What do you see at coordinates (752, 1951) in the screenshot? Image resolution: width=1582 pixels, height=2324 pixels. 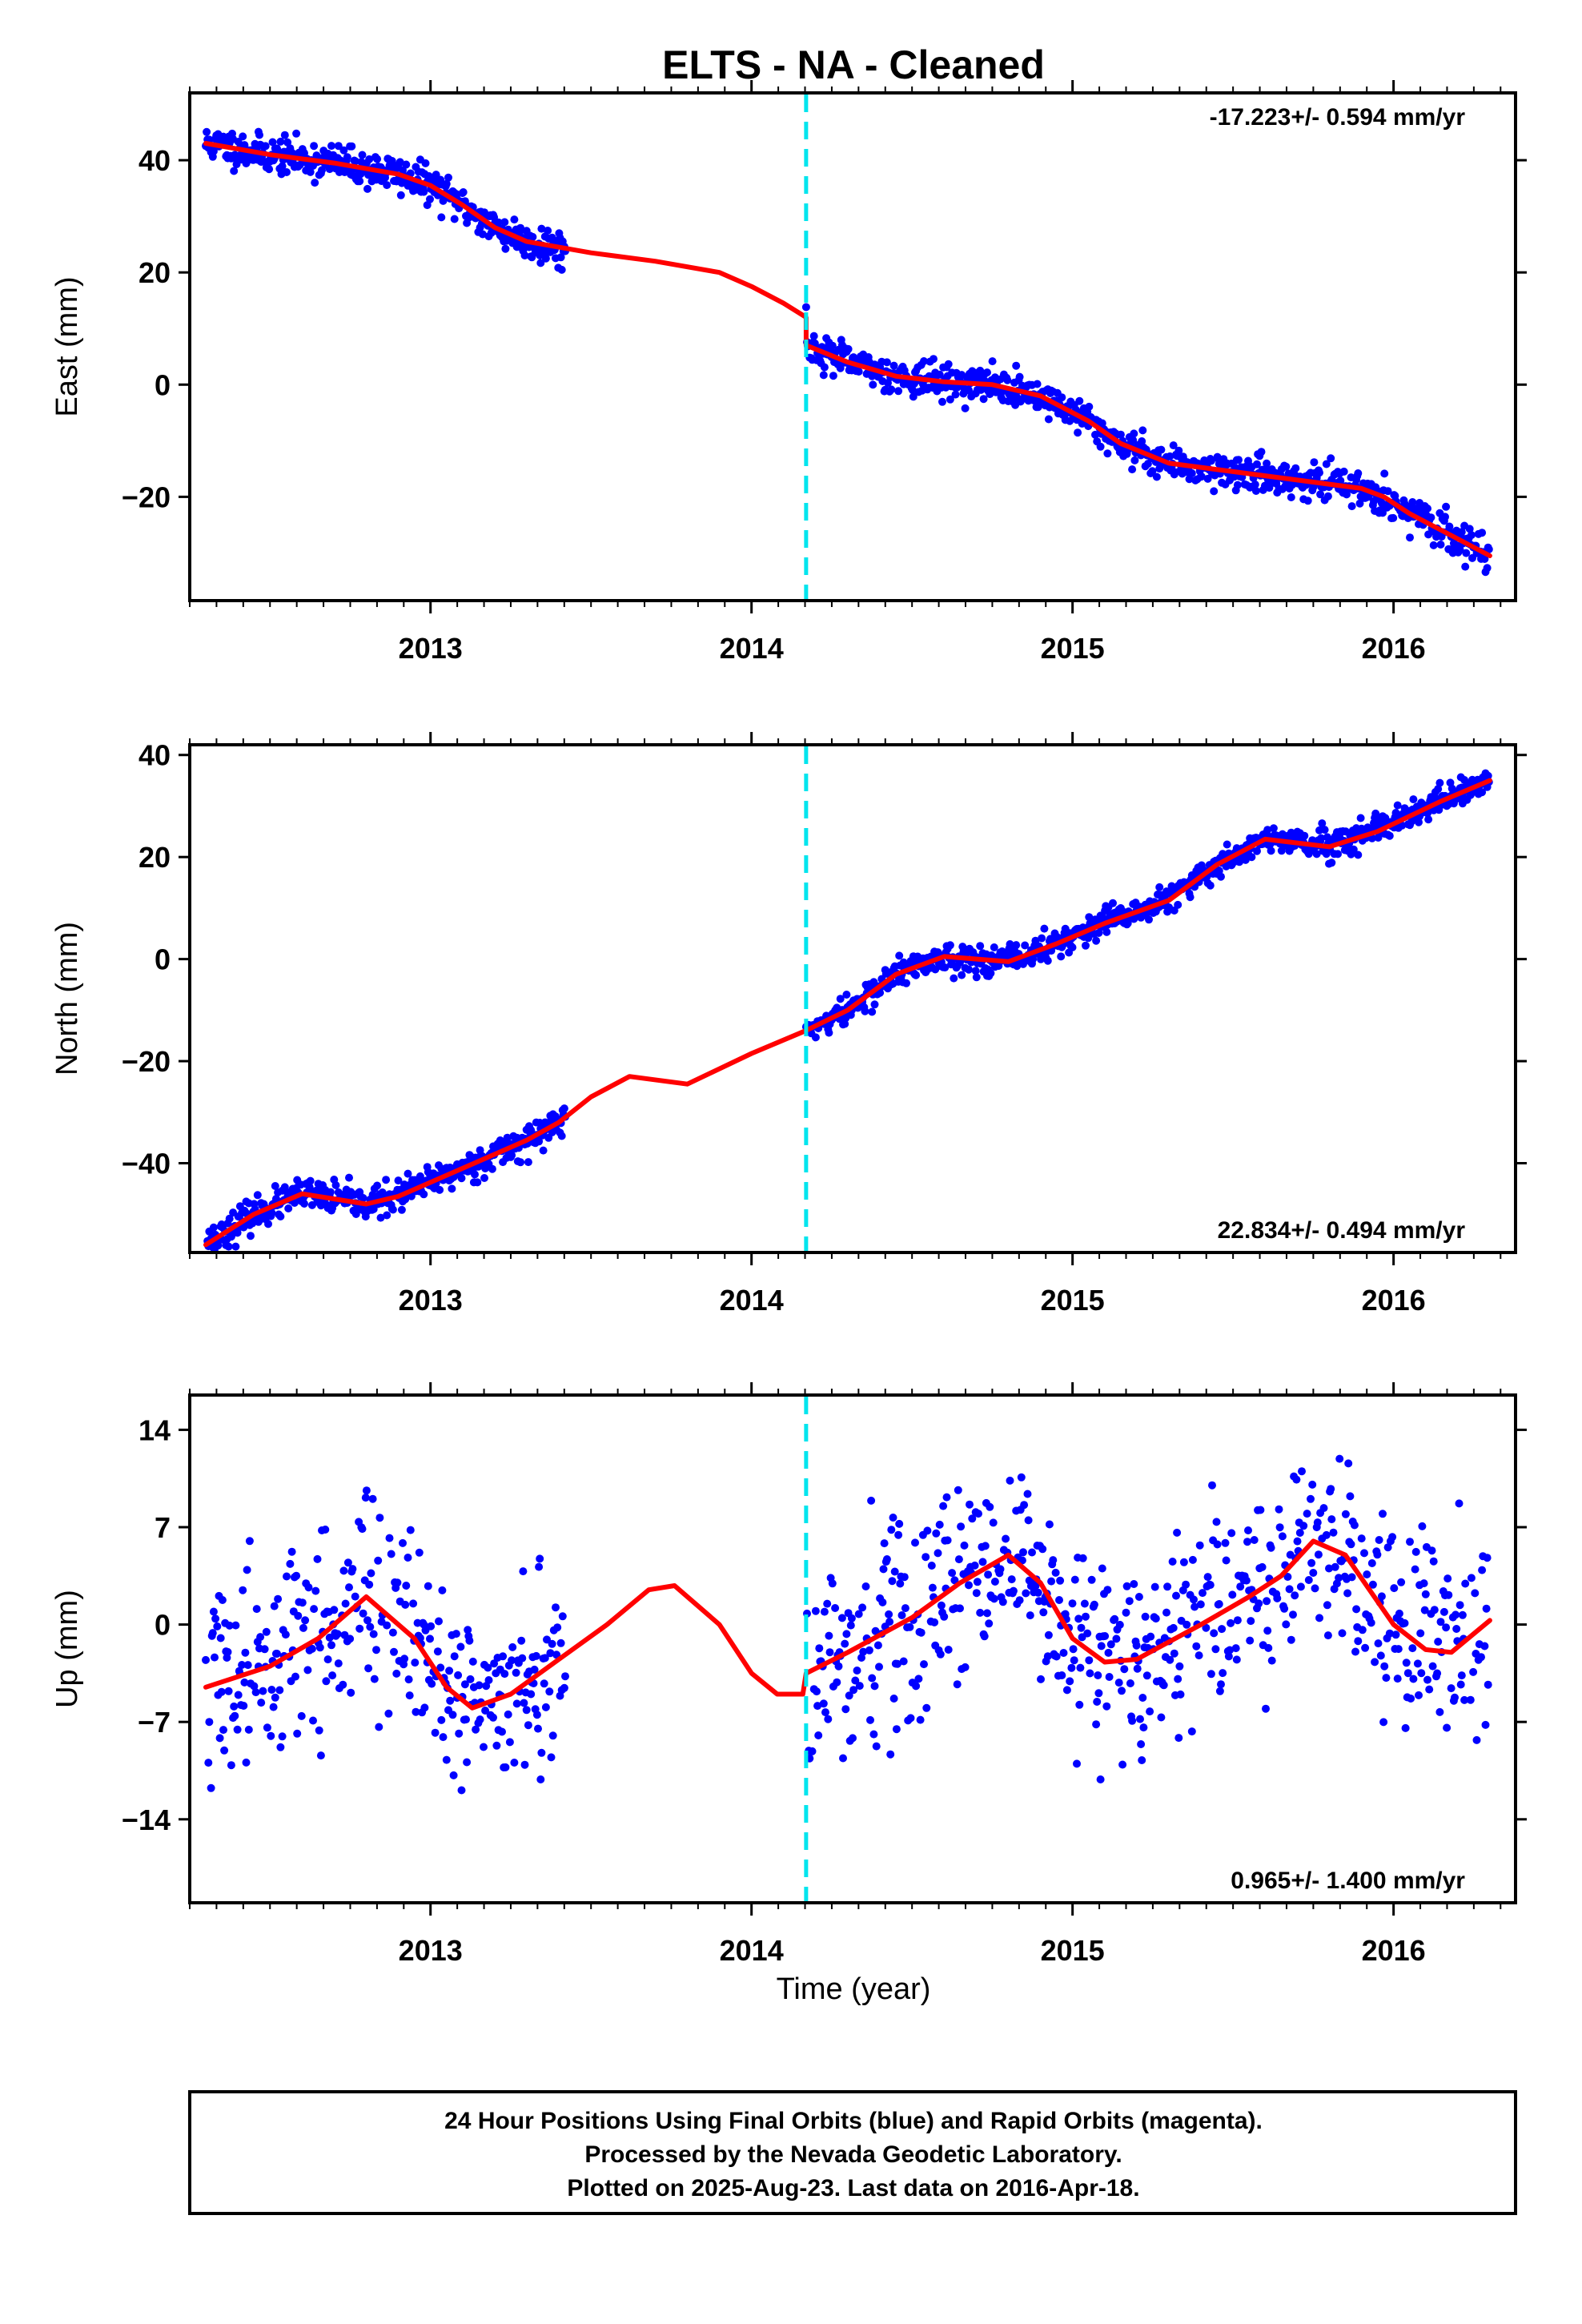 I see `up-x-tick-label: 2014` at bounding box center [752, 1951].